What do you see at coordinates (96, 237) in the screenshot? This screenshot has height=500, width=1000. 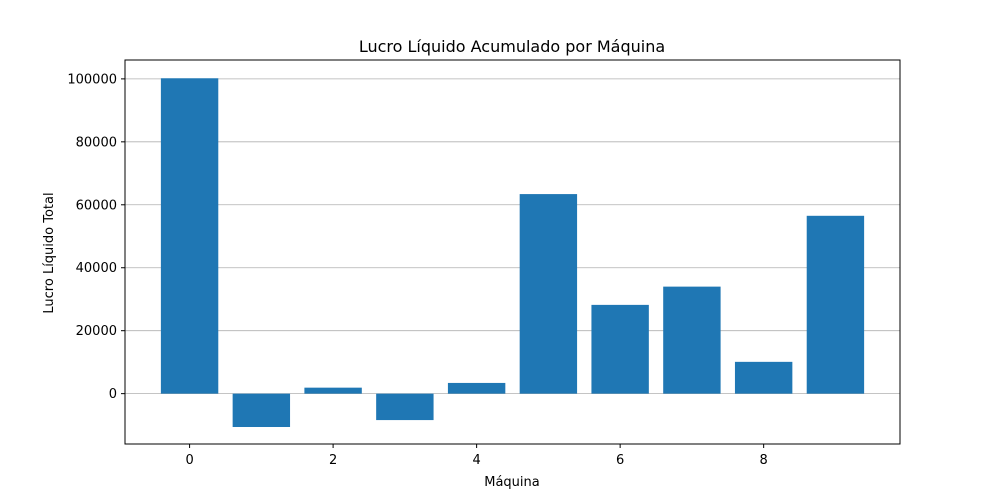 I see `y-axis-ticks: 0 20000 40000 60000 80000 100000` at bounding box center [96, 237].